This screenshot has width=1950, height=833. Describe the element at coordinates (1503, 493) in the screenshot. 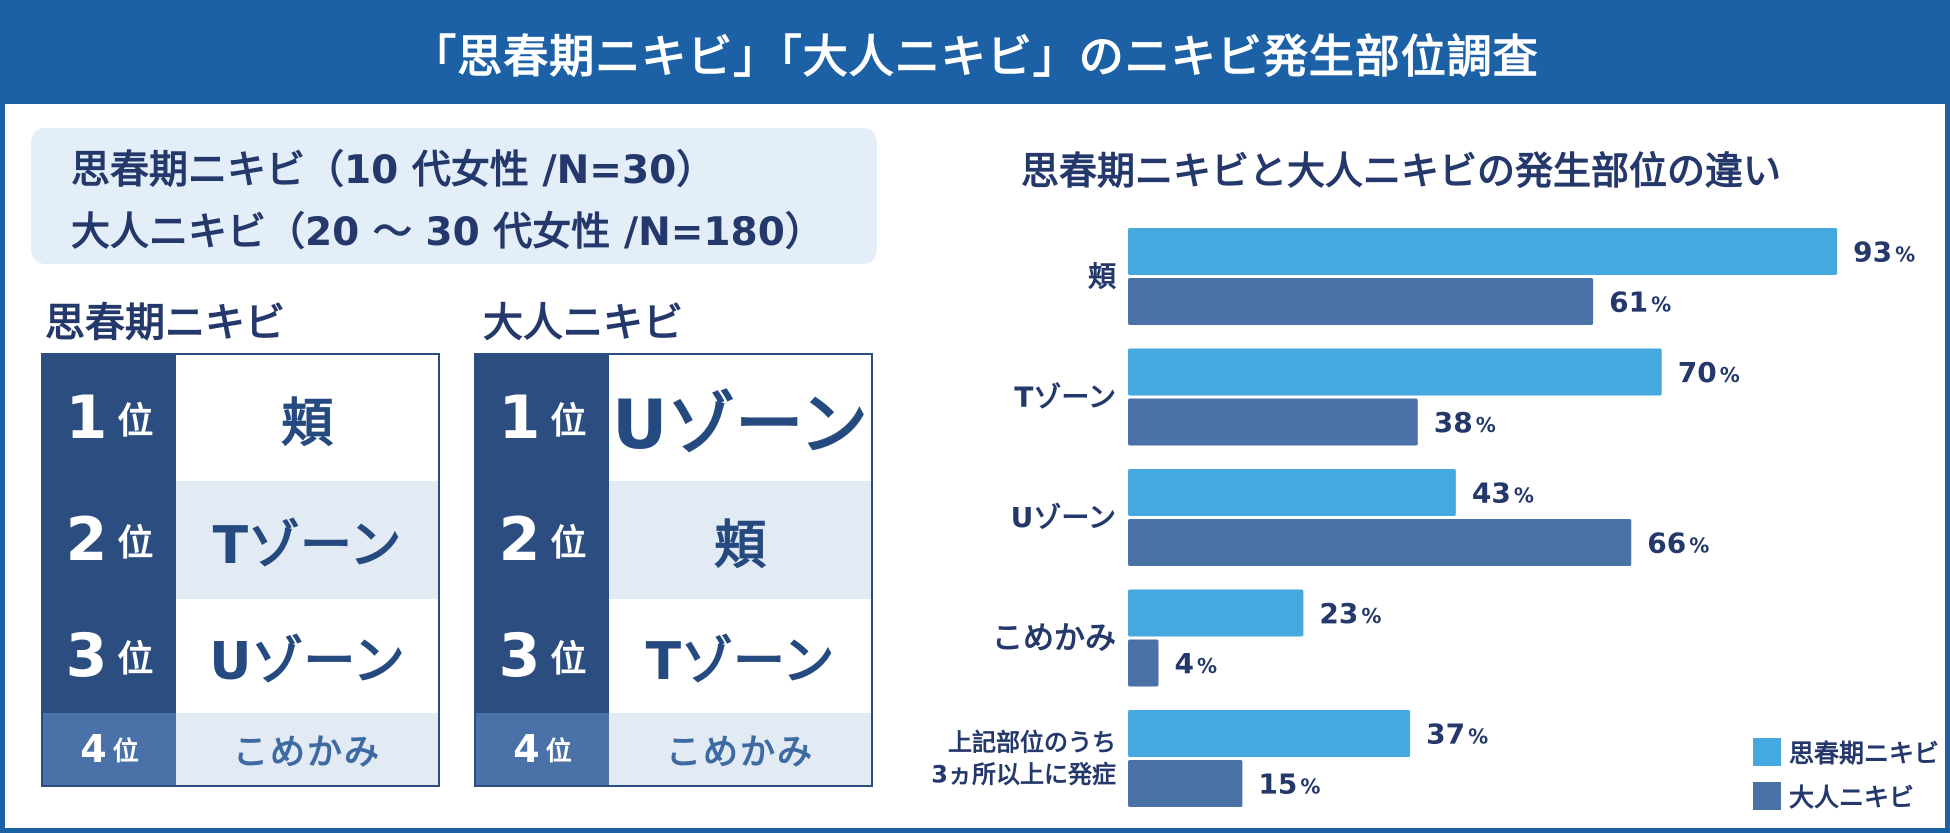

I see `bar-value-label: 43%` at that location.